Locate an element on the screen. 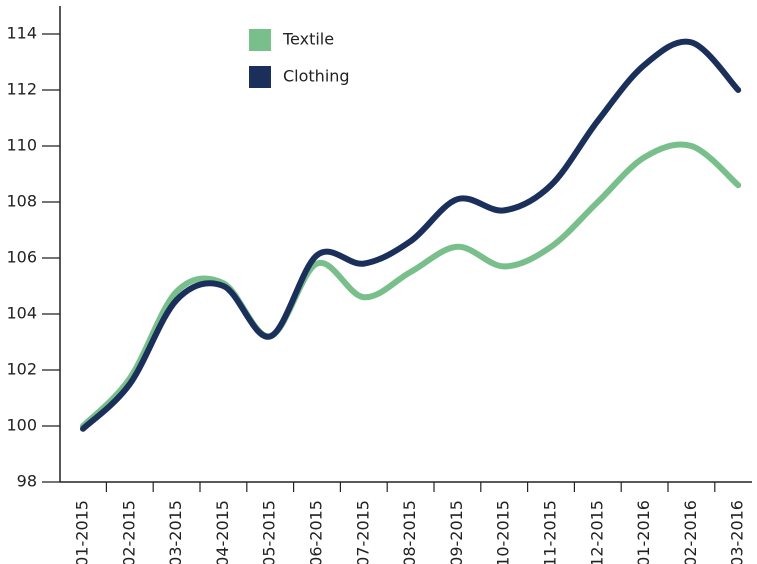 This screenshot has width=757, height=564. y-tick-label: 108 is located at coordinates (21, 201).